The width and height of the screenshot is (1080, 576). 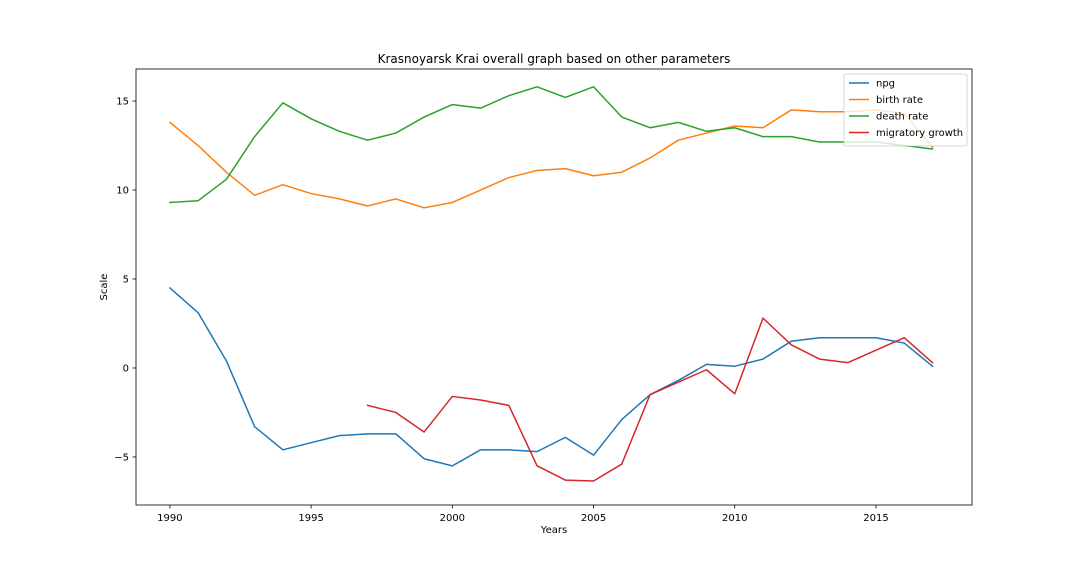 I want to click on x-tick-label: 1990, so click(x=169, y=518).